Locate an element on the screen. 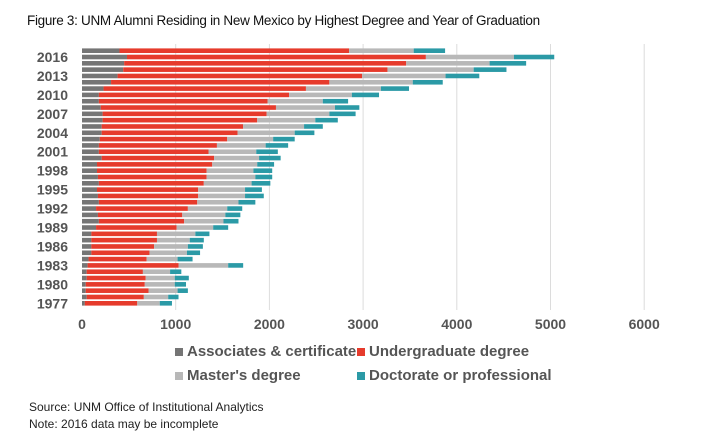 The image size is (703, 440). bar-2001-doctorate-or-professional is located at coordinates (267, 152).